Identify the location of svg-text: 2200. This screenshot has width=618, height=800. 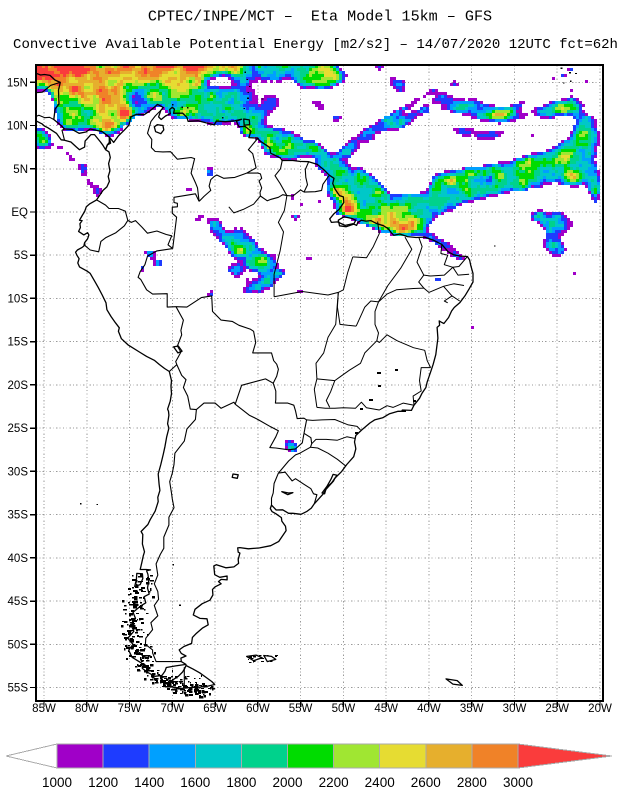
(334, 782).